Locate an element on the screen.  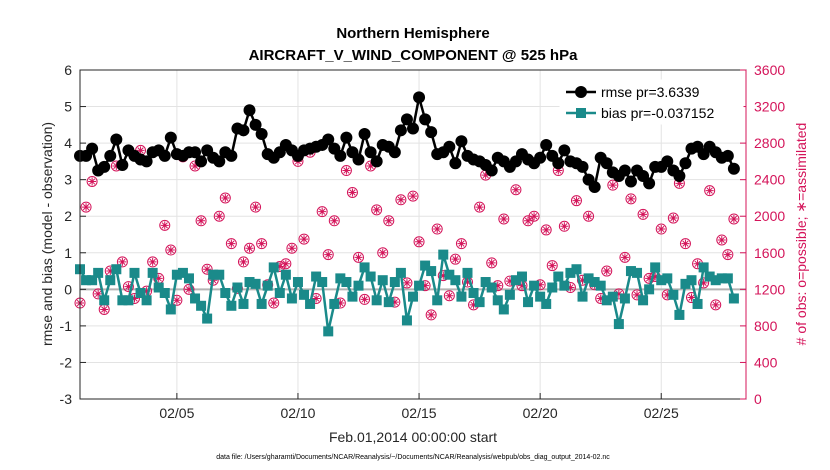
legend-rmse-marker is located at coordinates (581, 92).